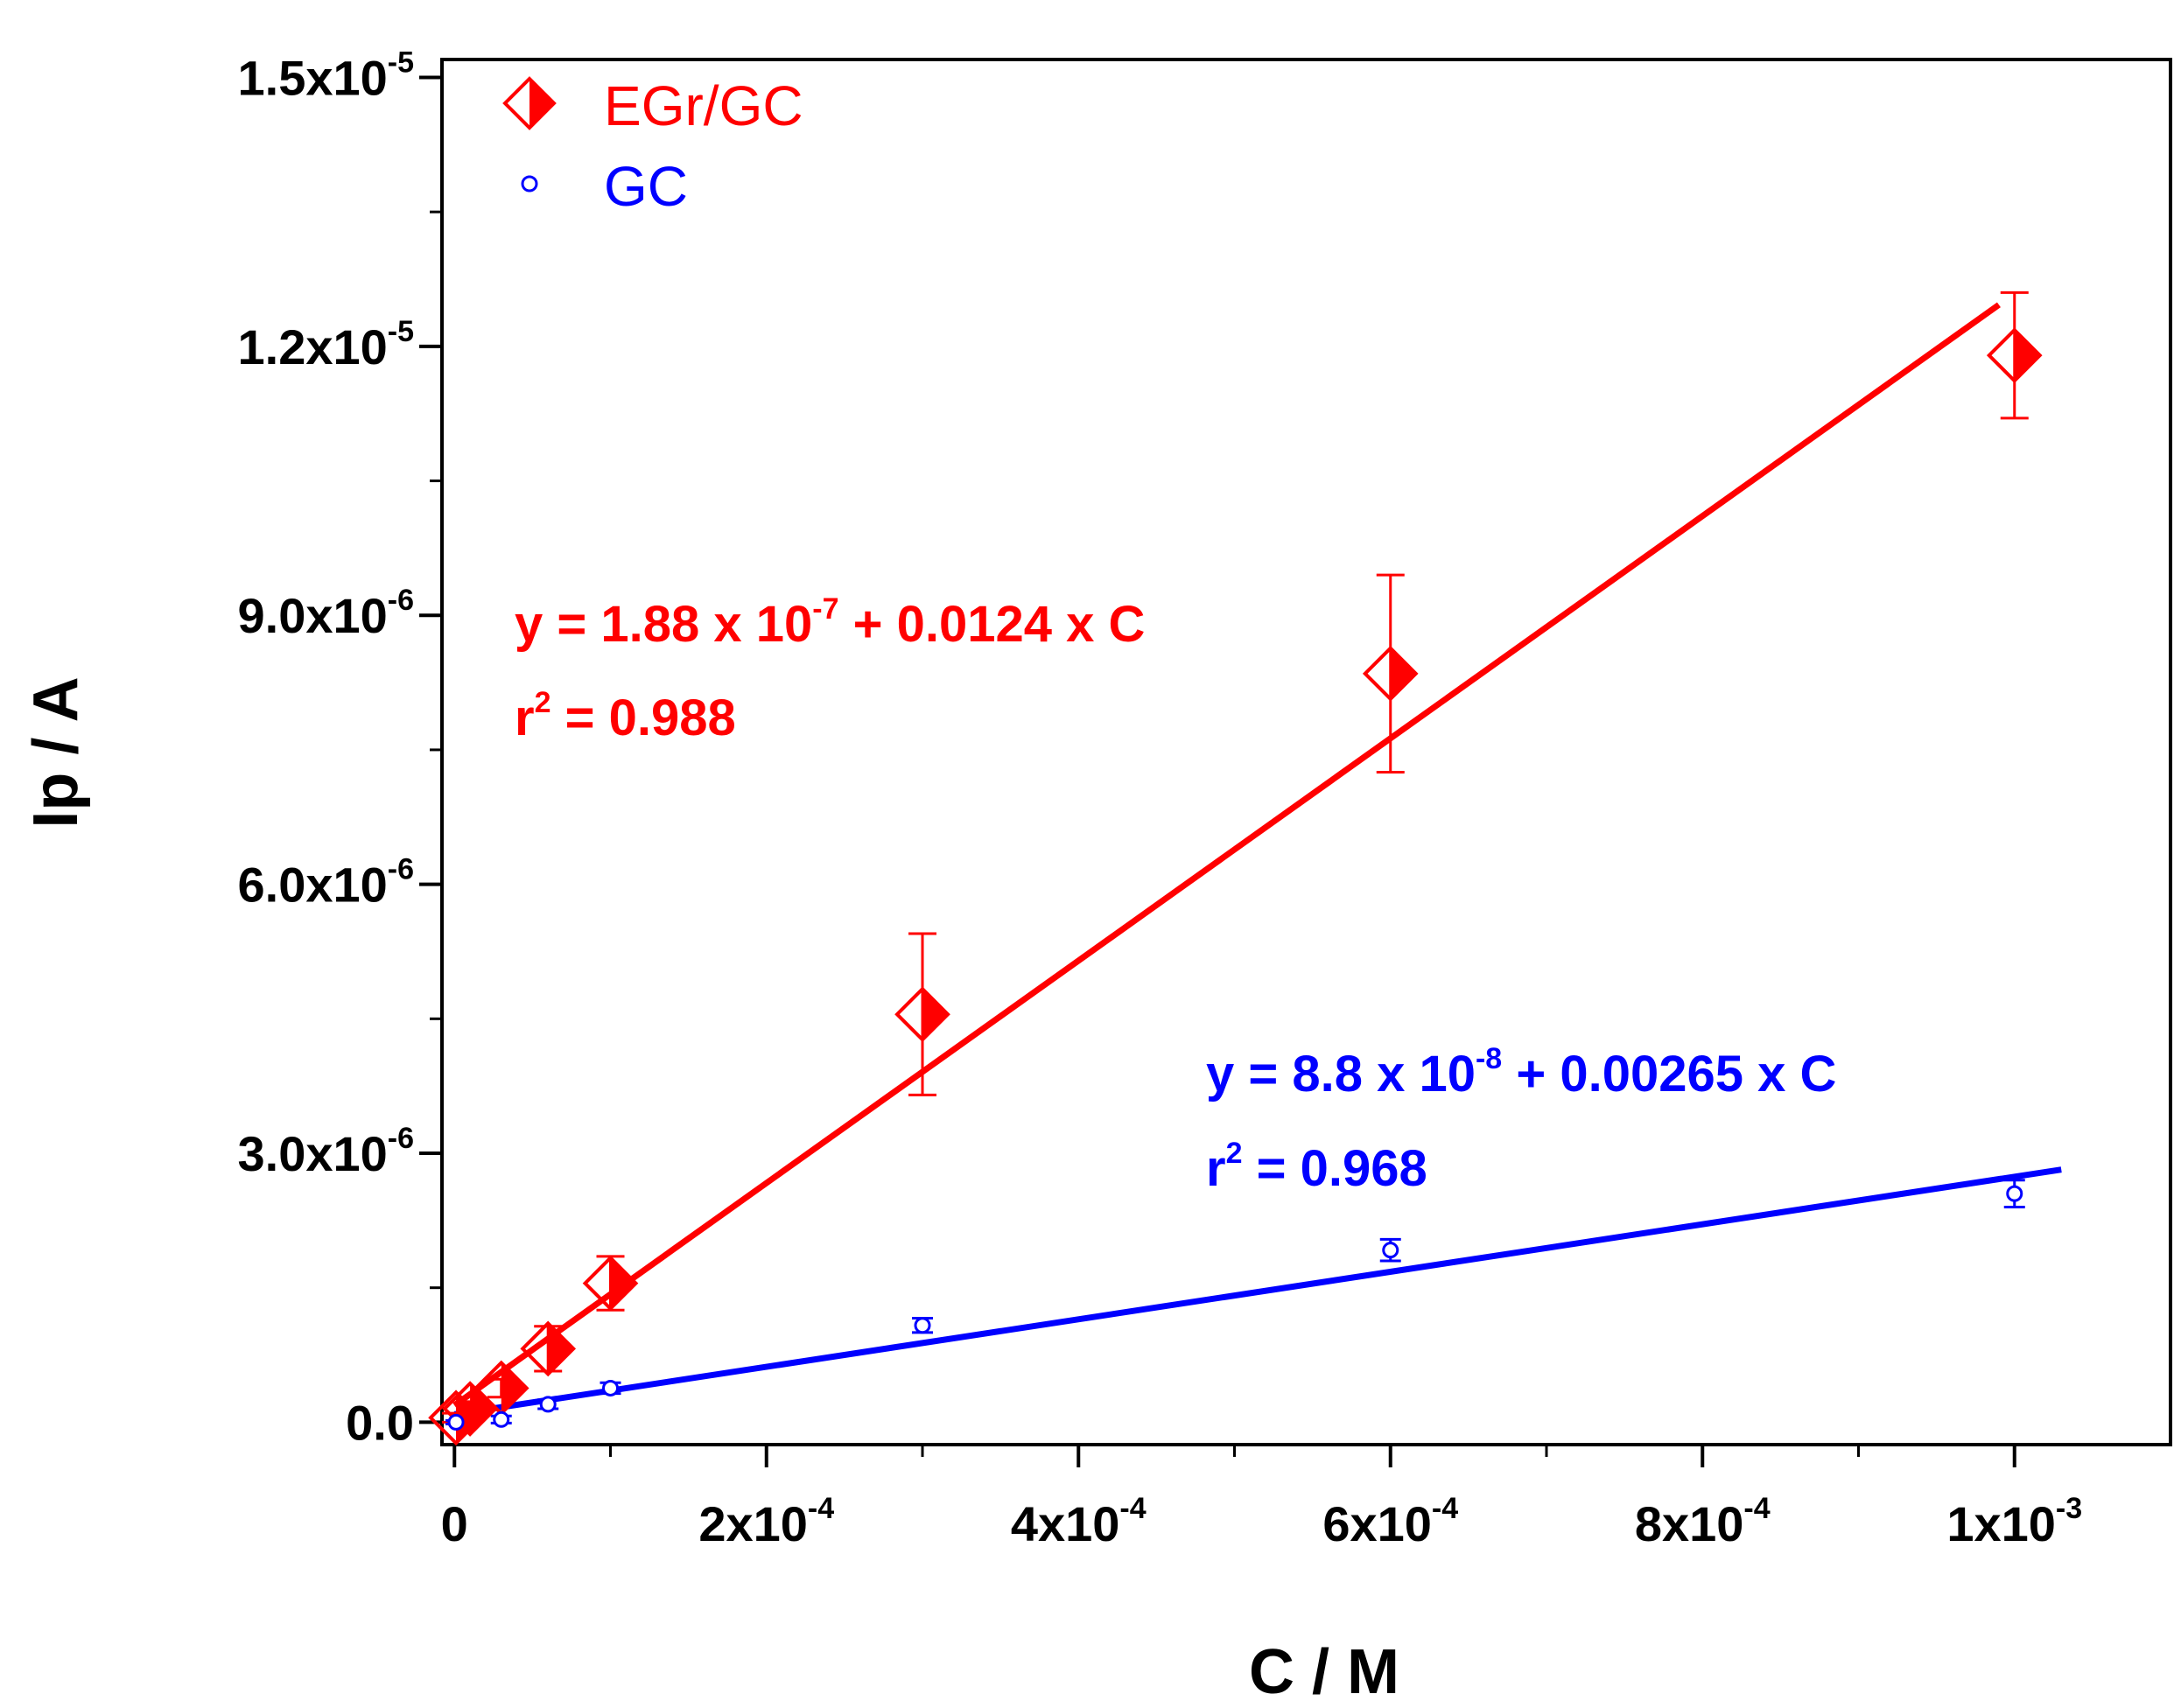  What do you see at coordinates (830, 669) in the screenshot?
I see `equation-egr-gc: y = 1.88 x 10-7 + 0.0124 x C r2 = 0.988` at bounding box center [830, 669].